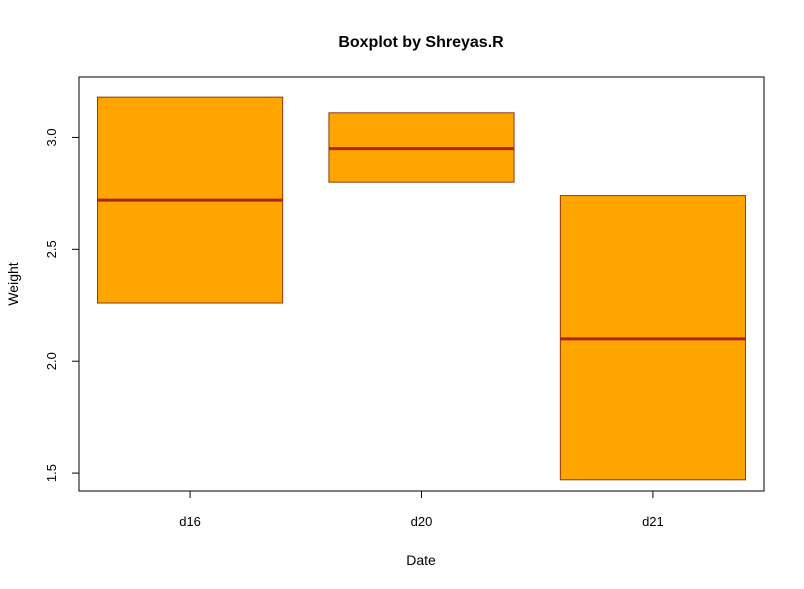 This screenshot has height=589, width=804. I want to click on chart-title: Boxplot by Shreyas.R, so click(421, 42).